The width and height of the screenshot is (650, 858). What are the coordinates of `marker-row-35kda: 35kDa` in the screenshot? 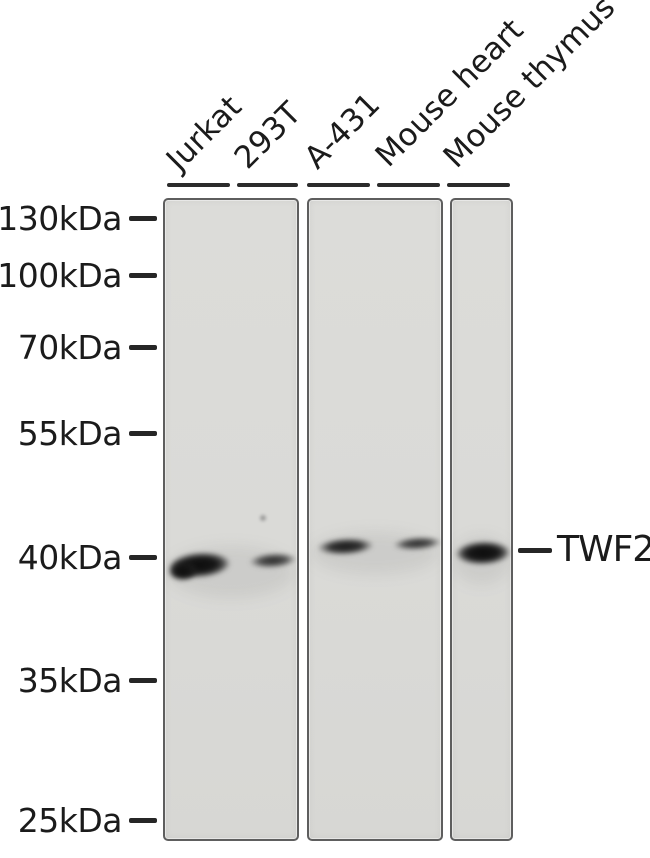 It's located at (78, 680).